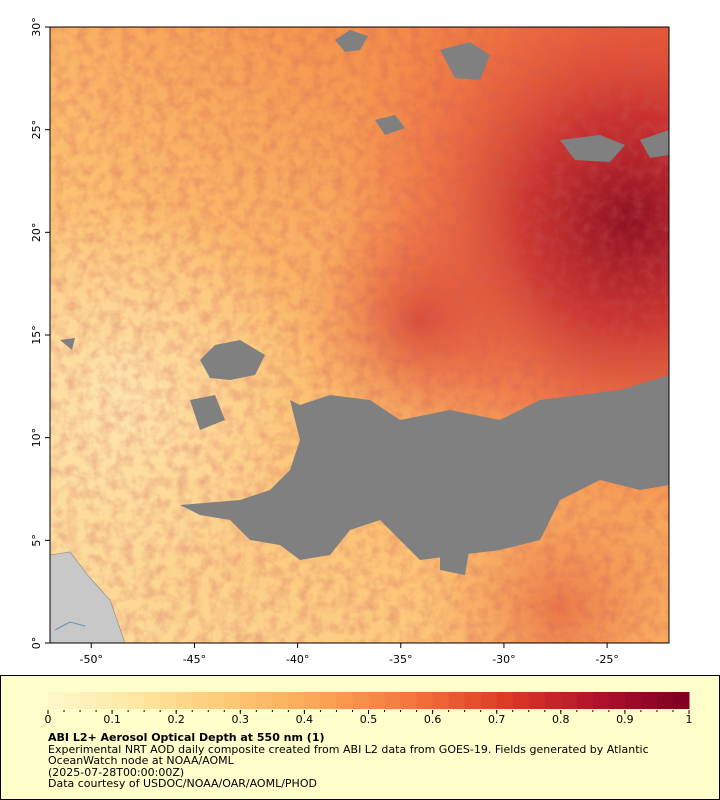  I want to click on colorbar-tick-label: 0.3, so click(241, 719).